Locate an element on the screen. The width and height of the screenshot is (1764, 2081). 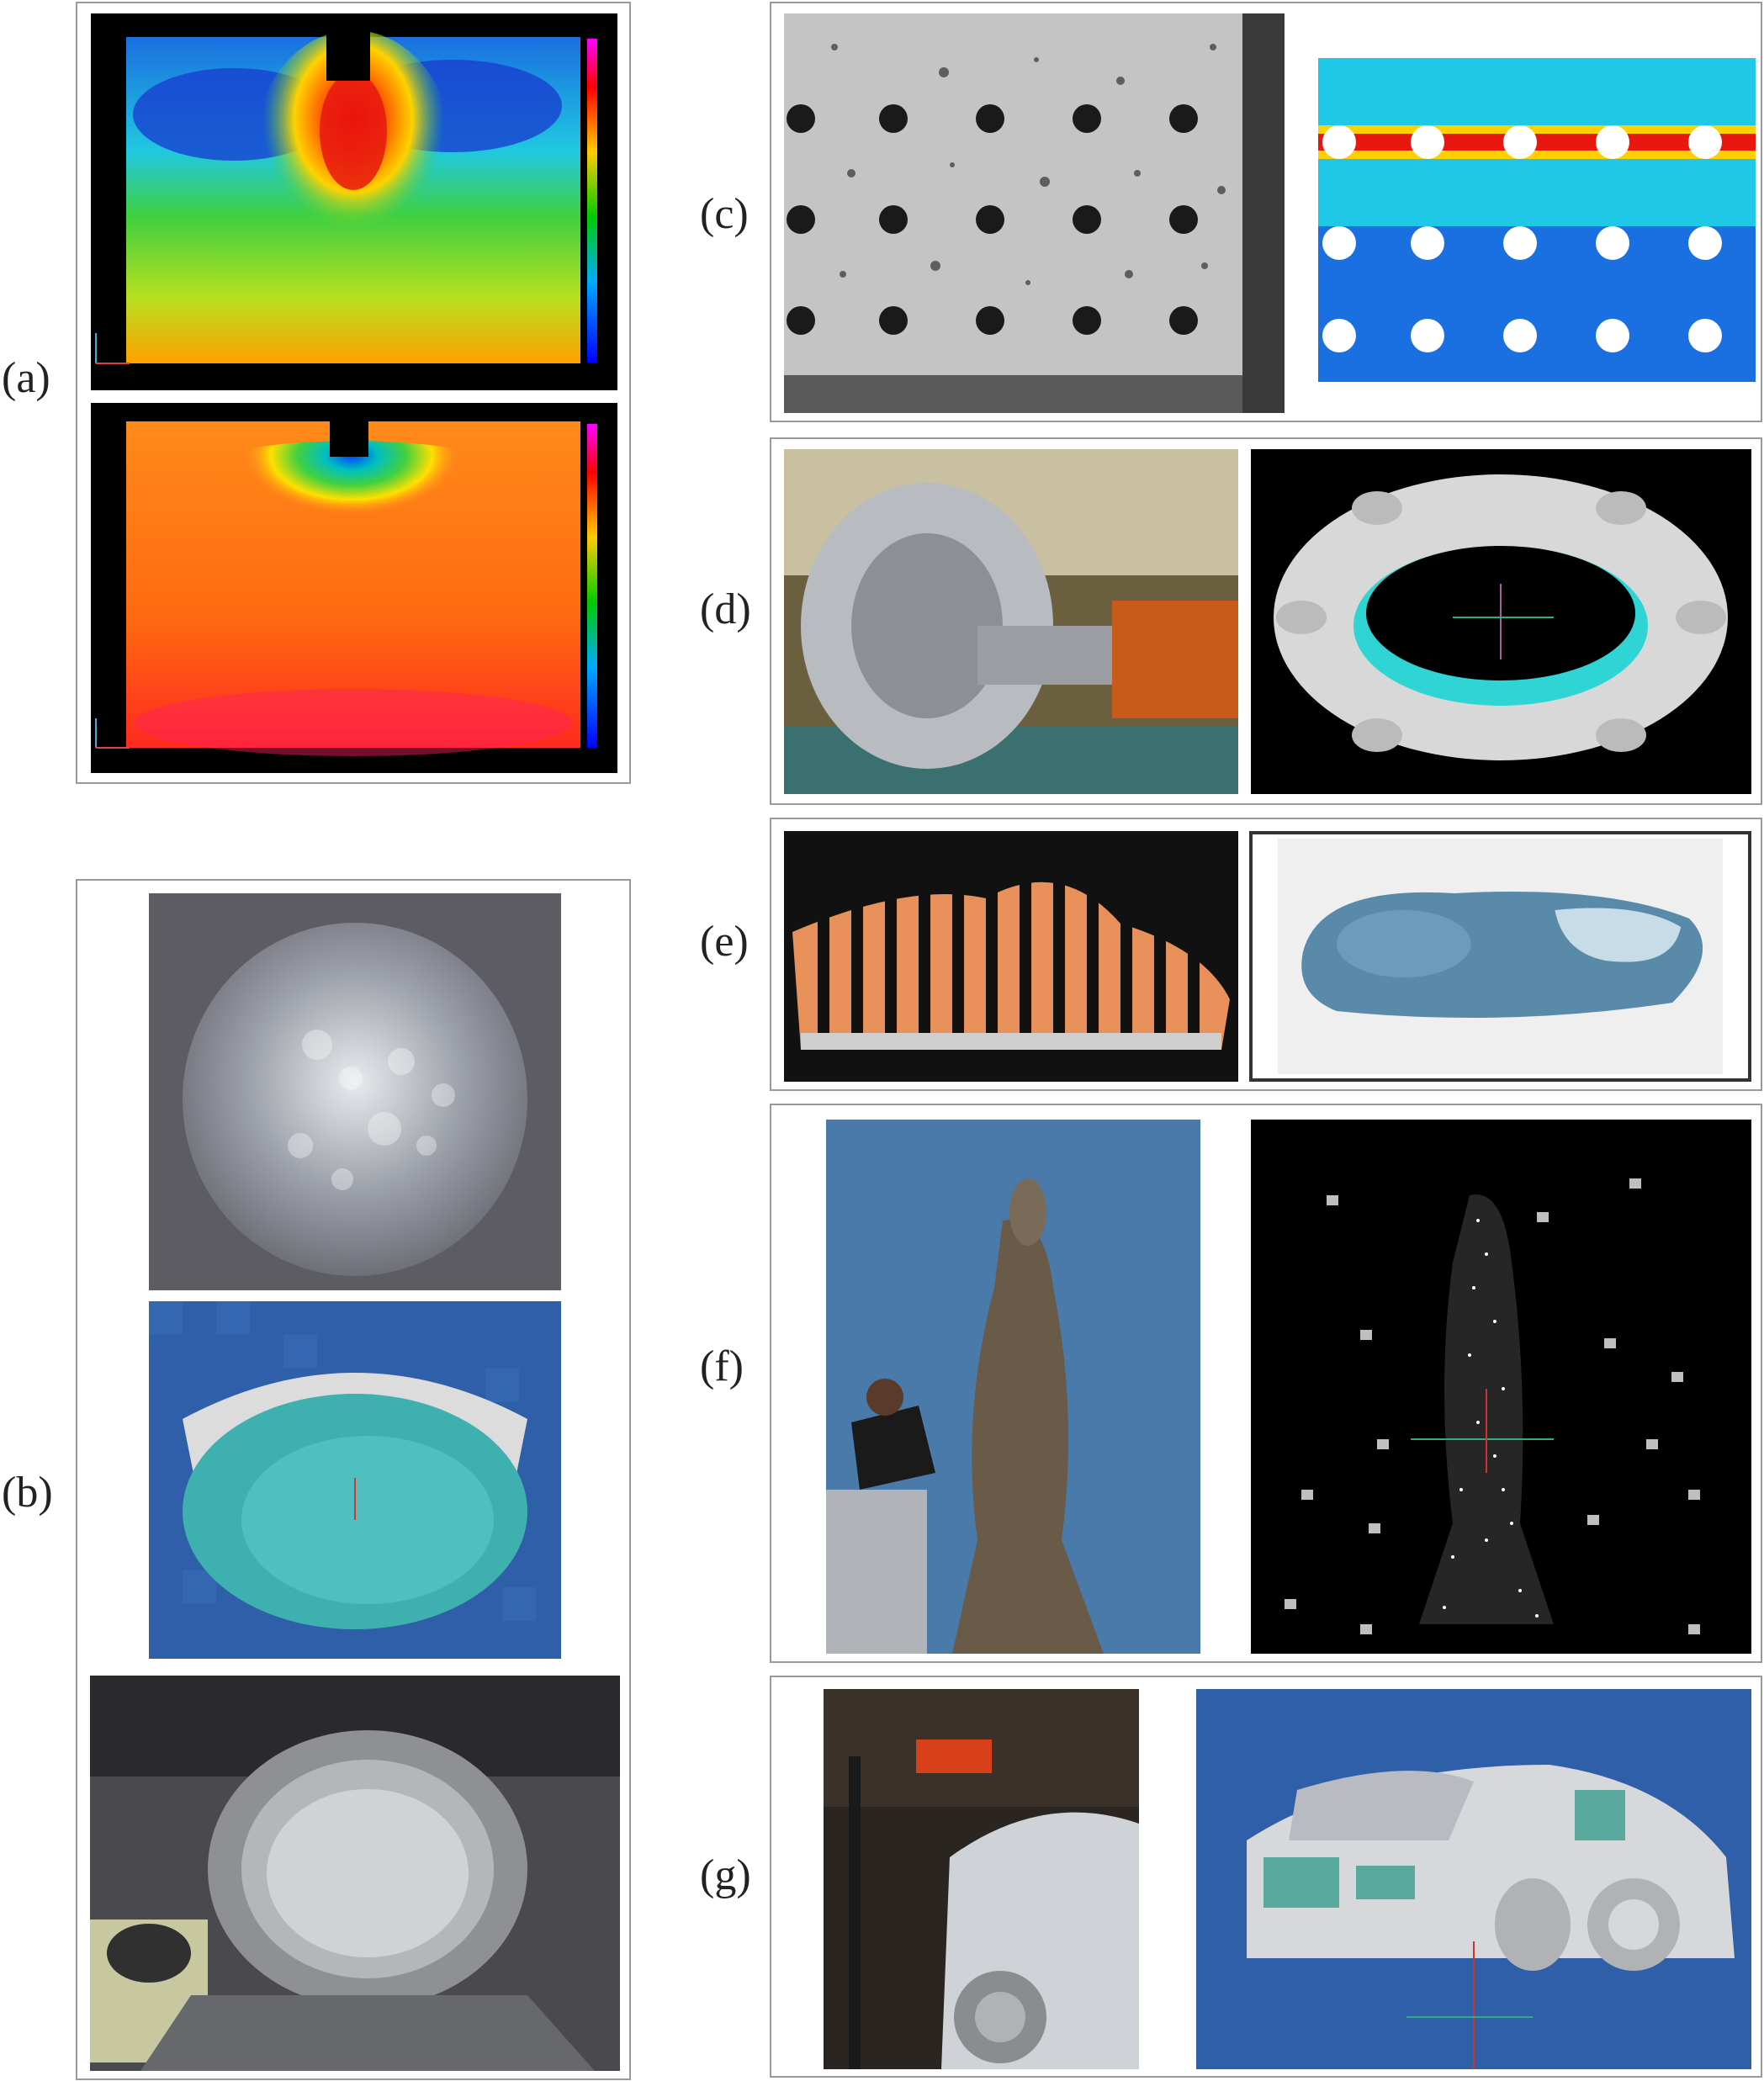
panel-e-frame is located at coordinates (1266, 955).